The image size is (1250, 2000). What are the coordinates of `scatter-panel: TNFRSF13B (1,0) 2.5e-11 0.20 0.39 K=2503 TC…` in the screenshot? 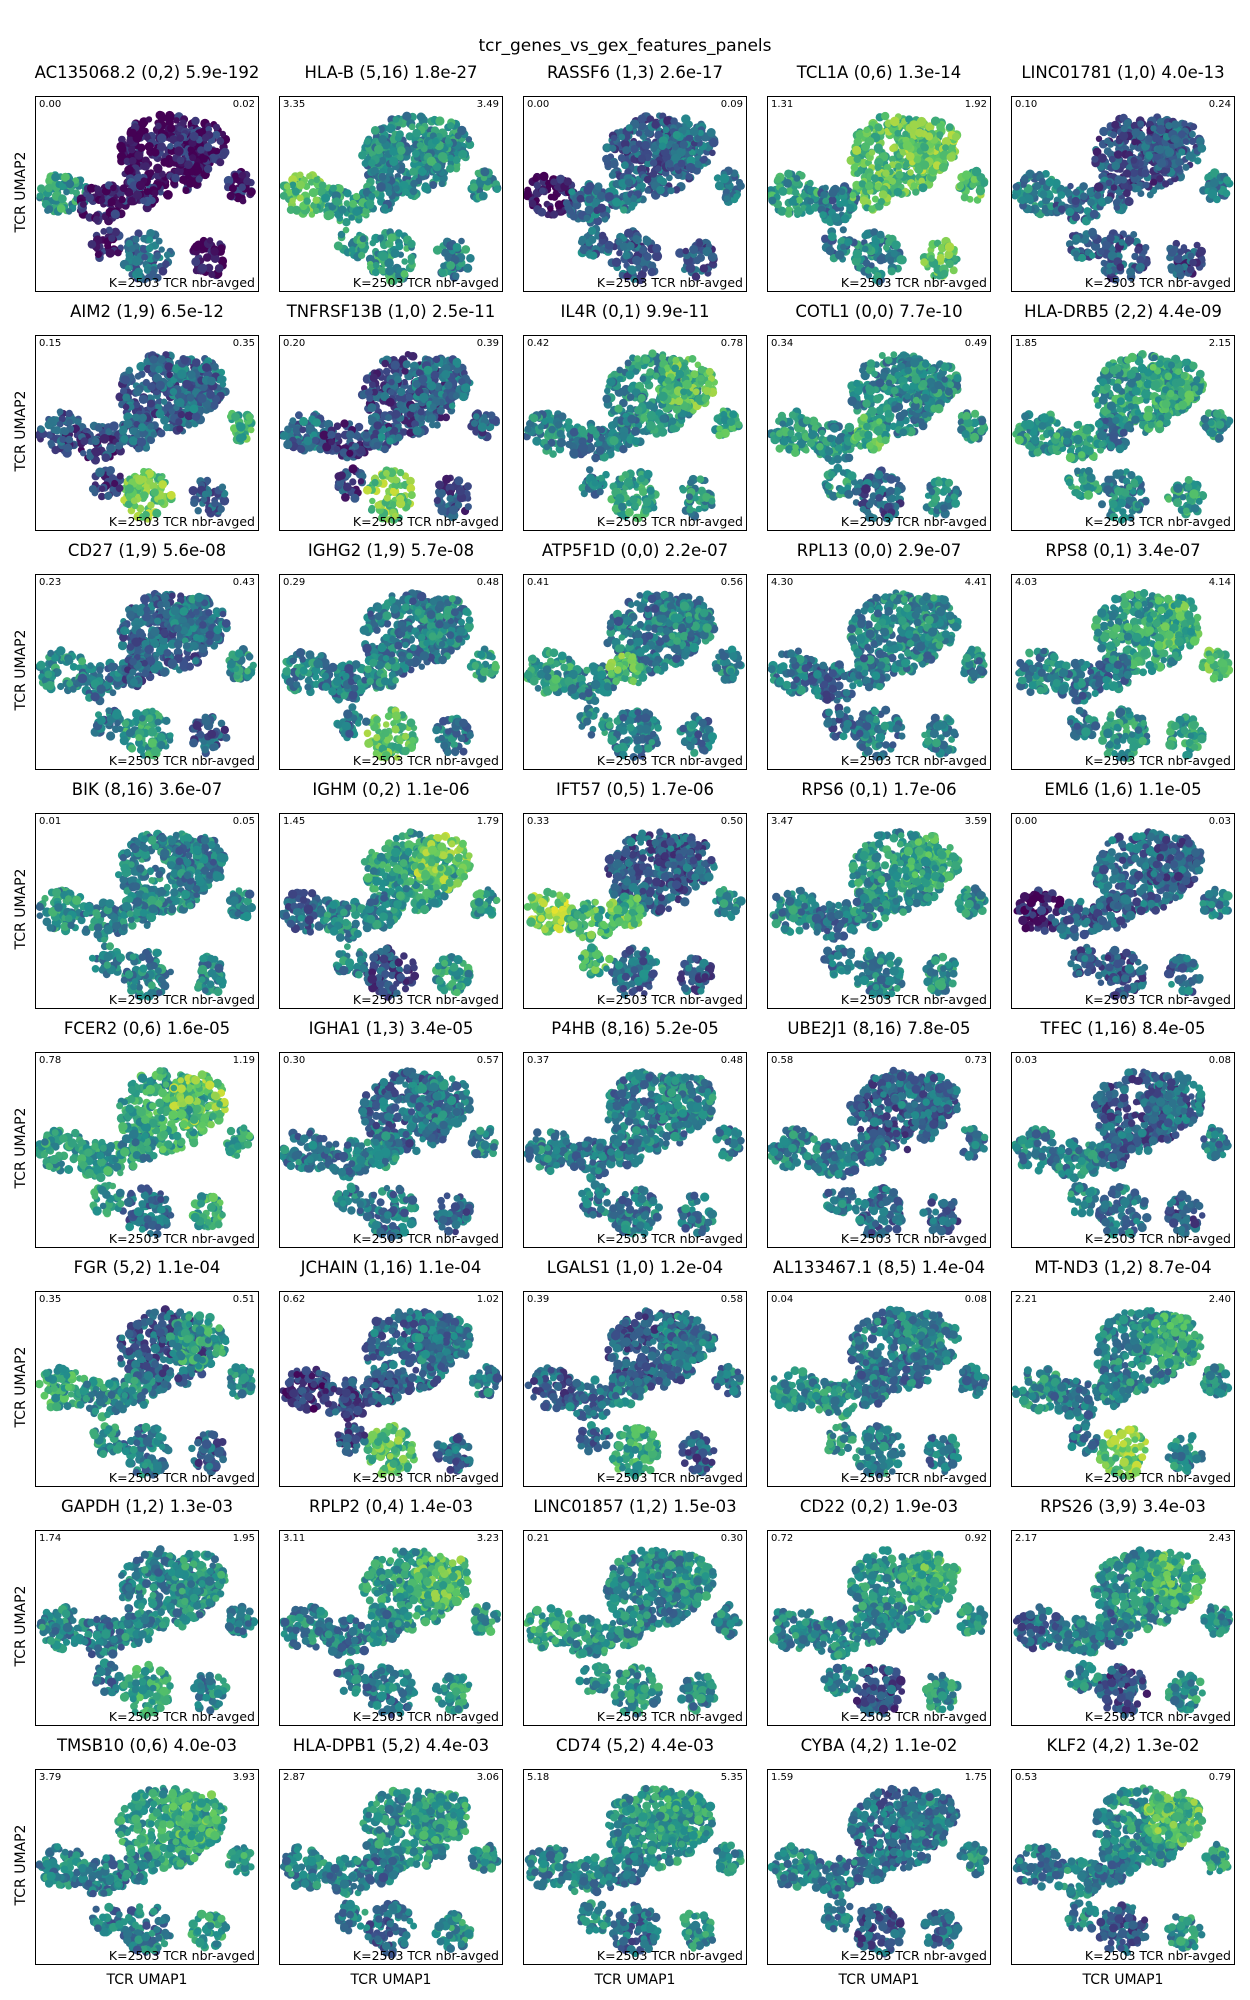 It's located at (391, 416).